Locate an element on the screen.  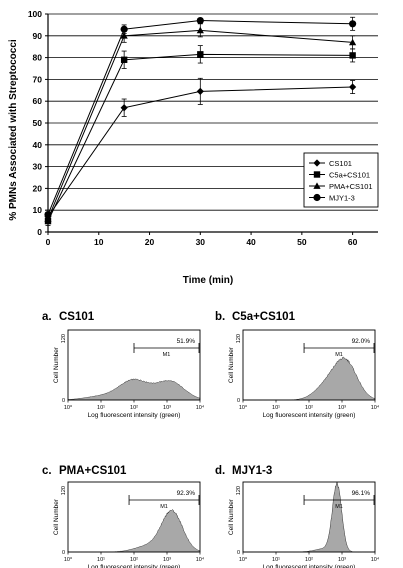
legend-label: MJY1-3 is located at coordinates (342, 197).